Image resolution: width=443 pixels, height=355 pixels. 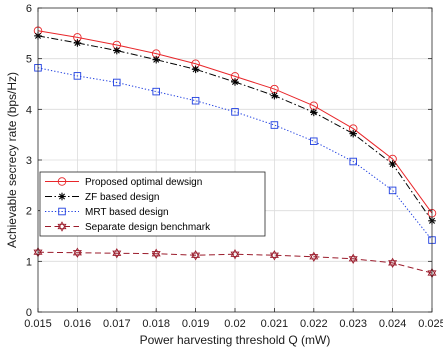 What do you see at coordinates (78, 324) in the screenshot?
I see `x-tick-label: 0.016` at bounding box center [78, 324].